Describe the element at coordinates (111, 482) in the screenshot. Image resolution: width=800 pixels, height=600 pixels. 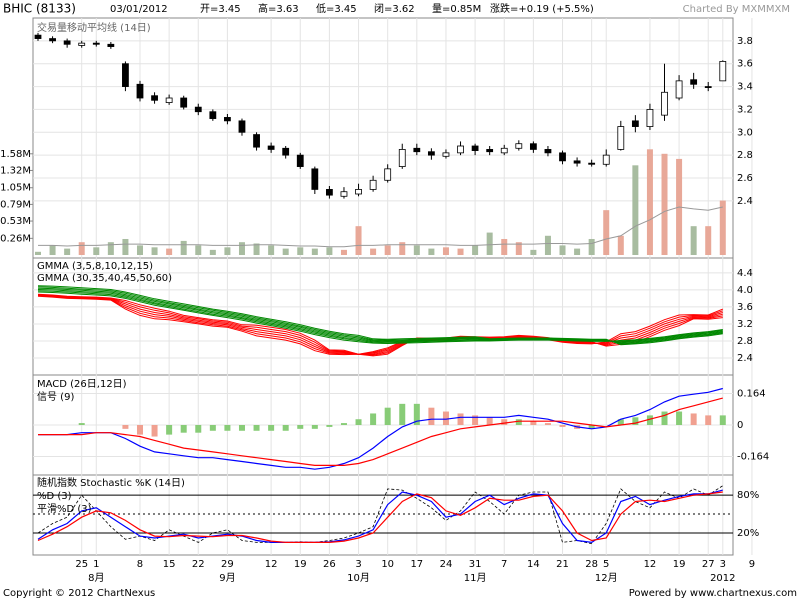
I see `panel-title: 随机指数 Stochastic %K (14日)` at that location.